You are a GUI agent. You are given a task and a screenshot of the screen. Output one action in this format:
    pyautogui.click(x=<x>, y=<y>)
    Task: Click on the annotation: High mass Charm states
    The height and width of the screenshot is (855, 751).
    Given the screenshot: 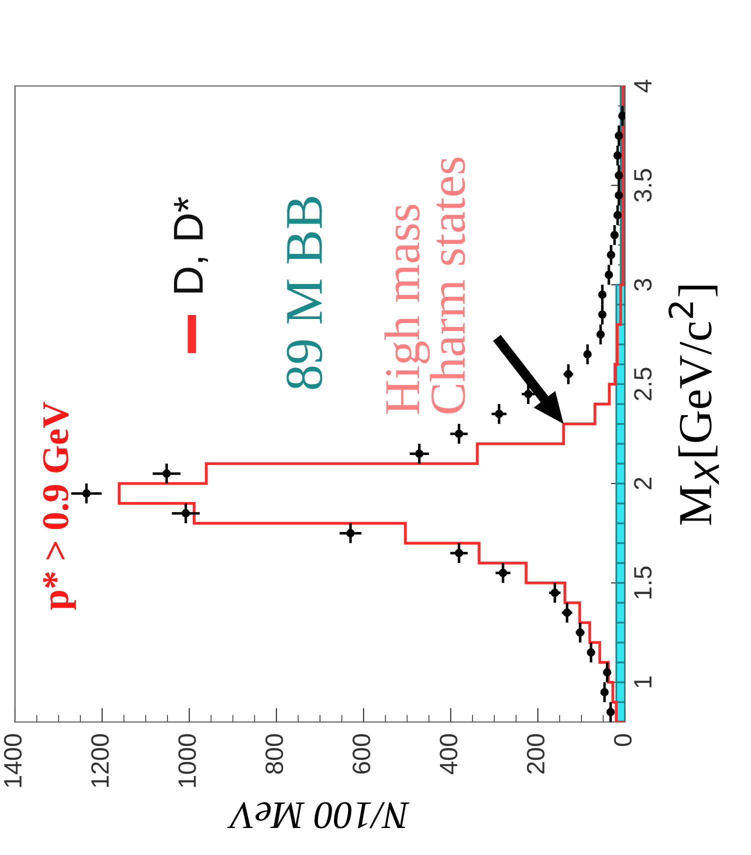 What is the action you would take?
    pyautogui.click(x=425, y=286)
    